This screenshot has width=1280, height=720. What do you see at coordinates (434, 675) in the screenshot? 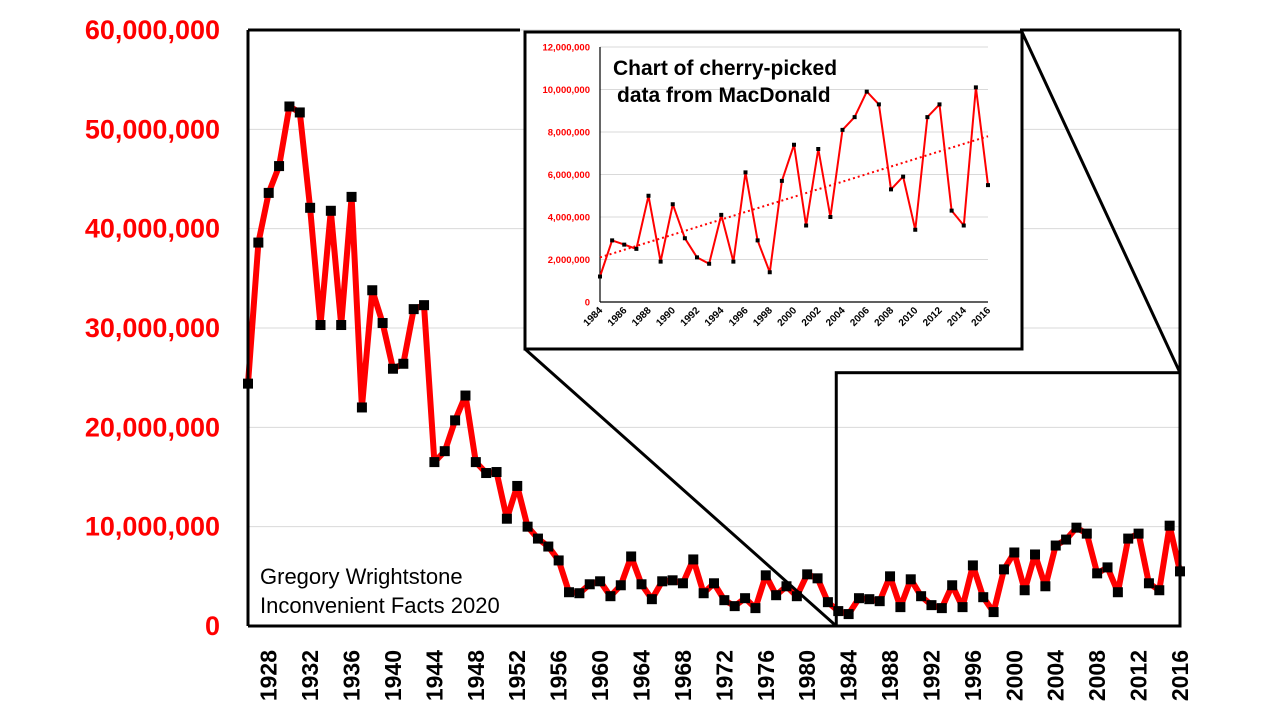
I see `main-x-tick-label: 1944` at bounding box center [434, 675].